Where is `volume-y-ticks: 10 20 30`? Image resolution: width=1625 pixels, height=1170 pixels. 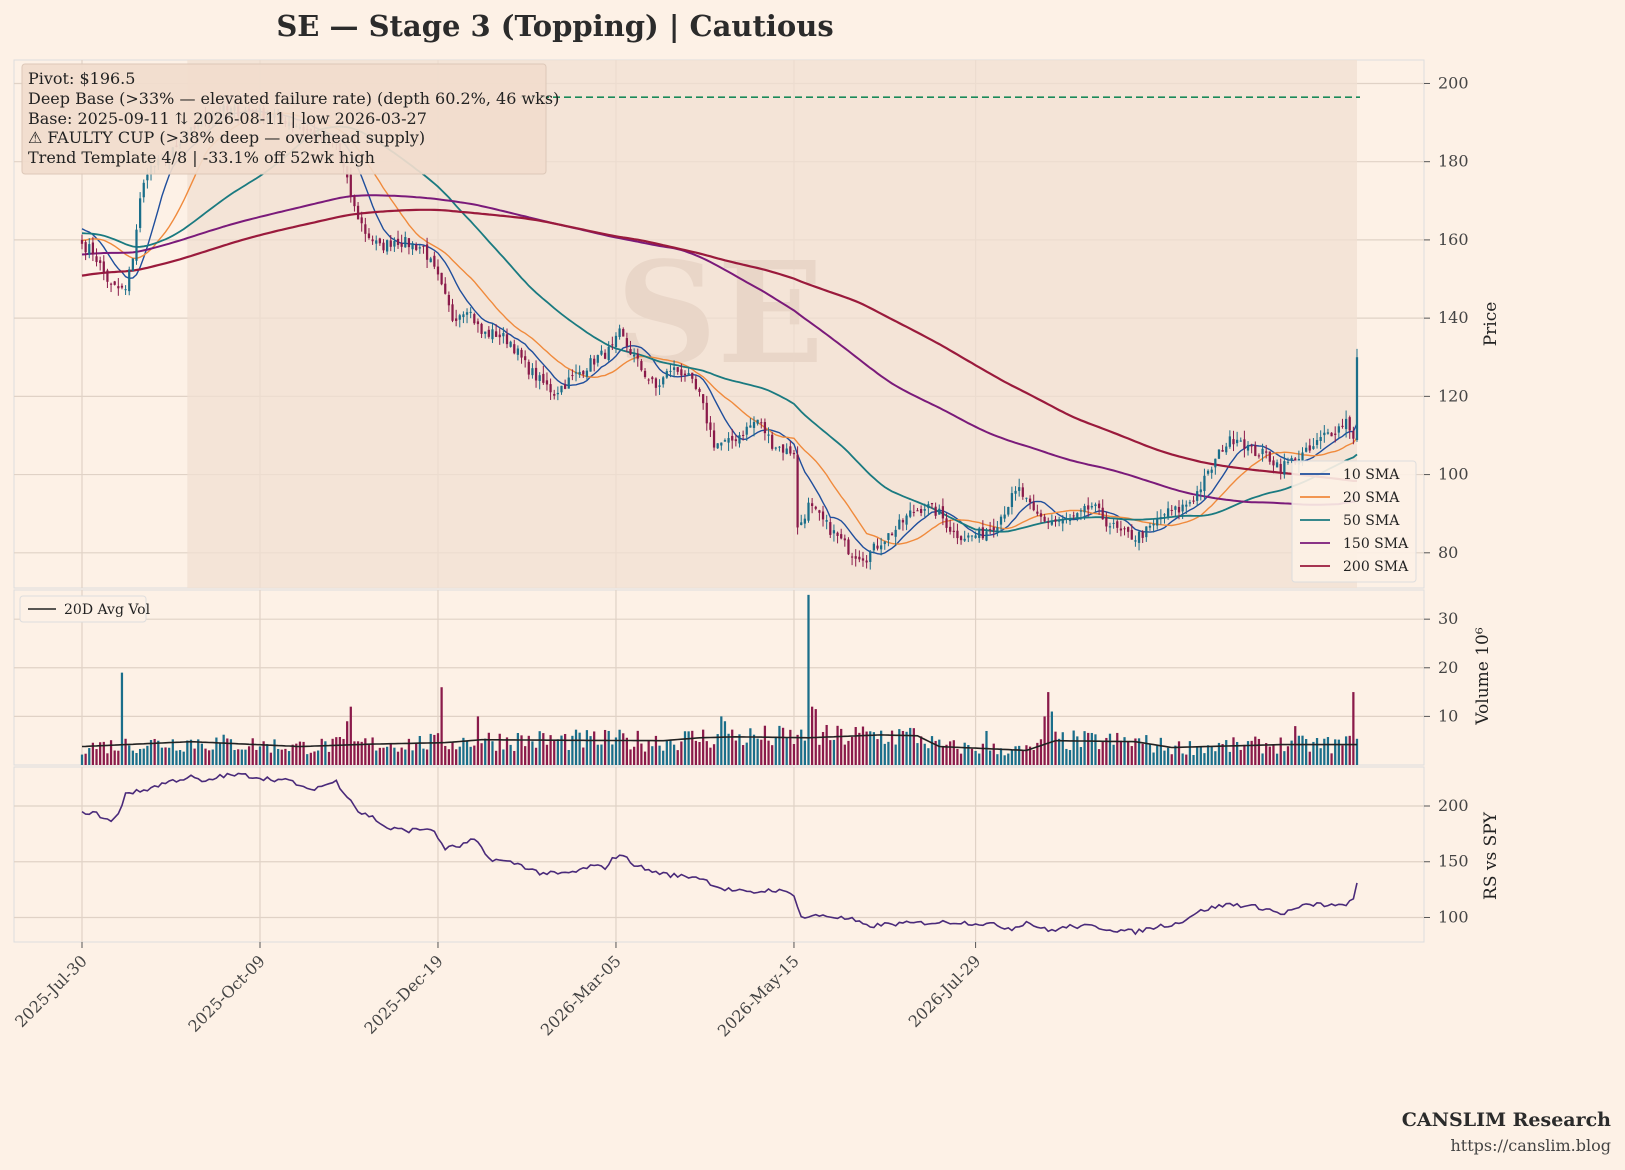 volume-y-ticks: 10 20 30 is located at coordinates (1441, 667).